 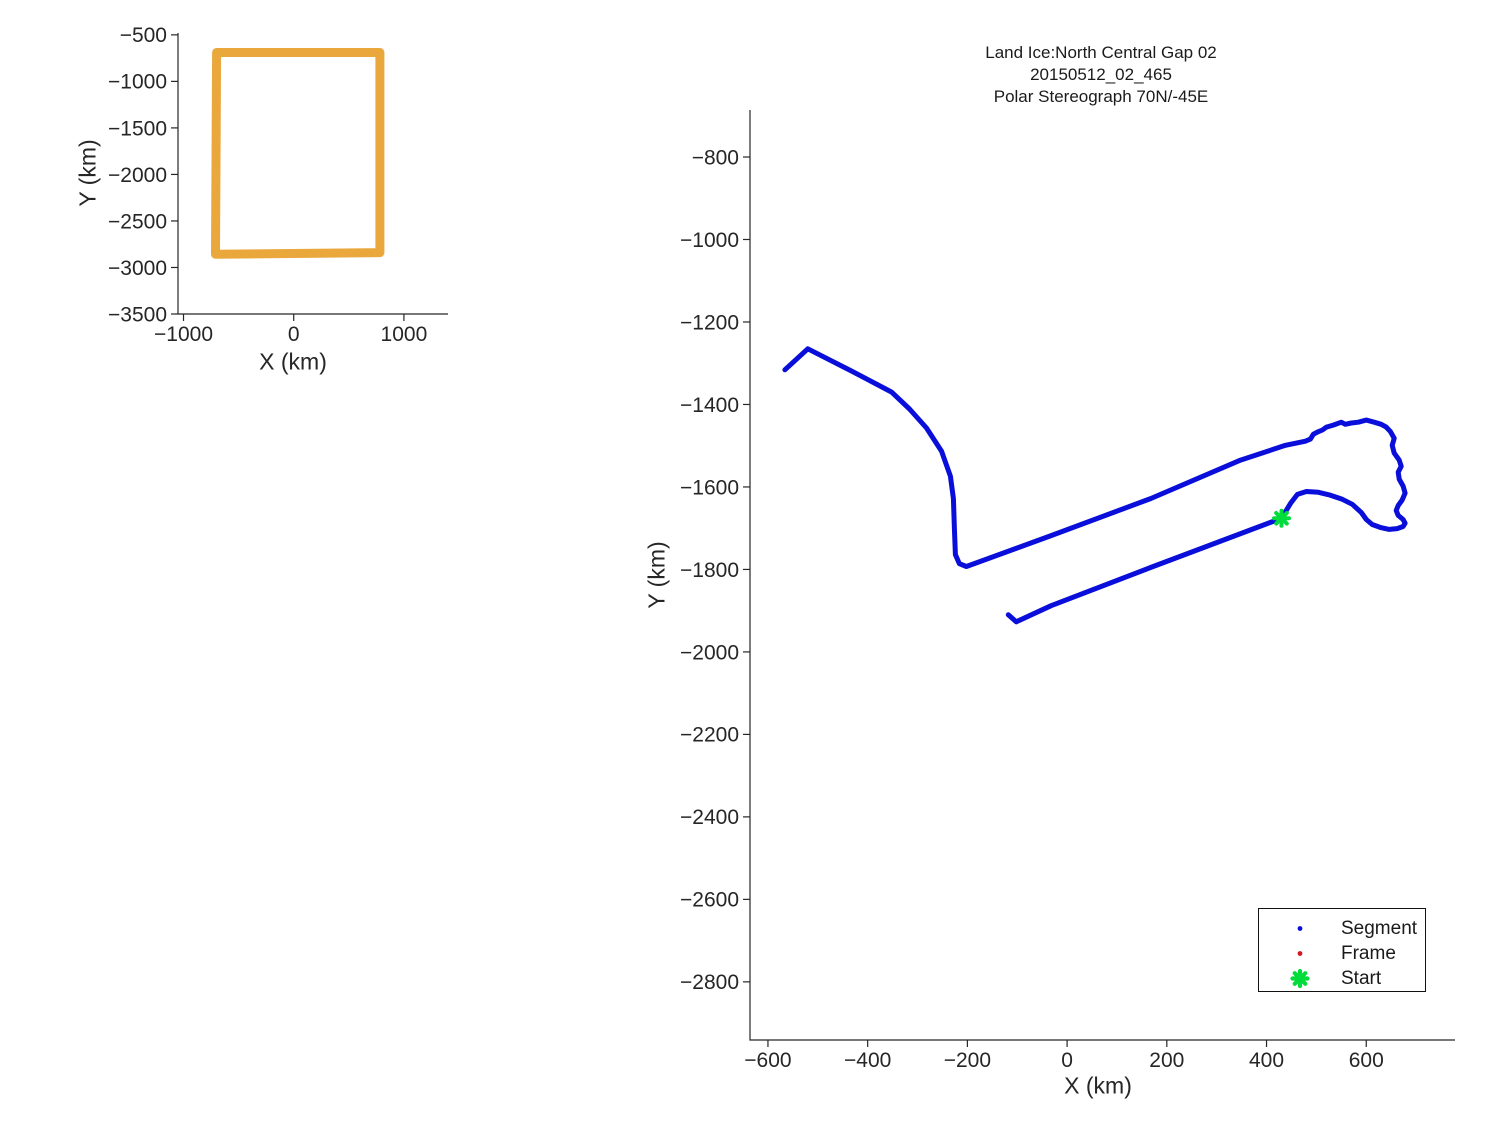 What do you see at coordinates (709, 240) in the screenshot?
I see `main-y-tick-label: −1000` at bounding box center [709, 240].